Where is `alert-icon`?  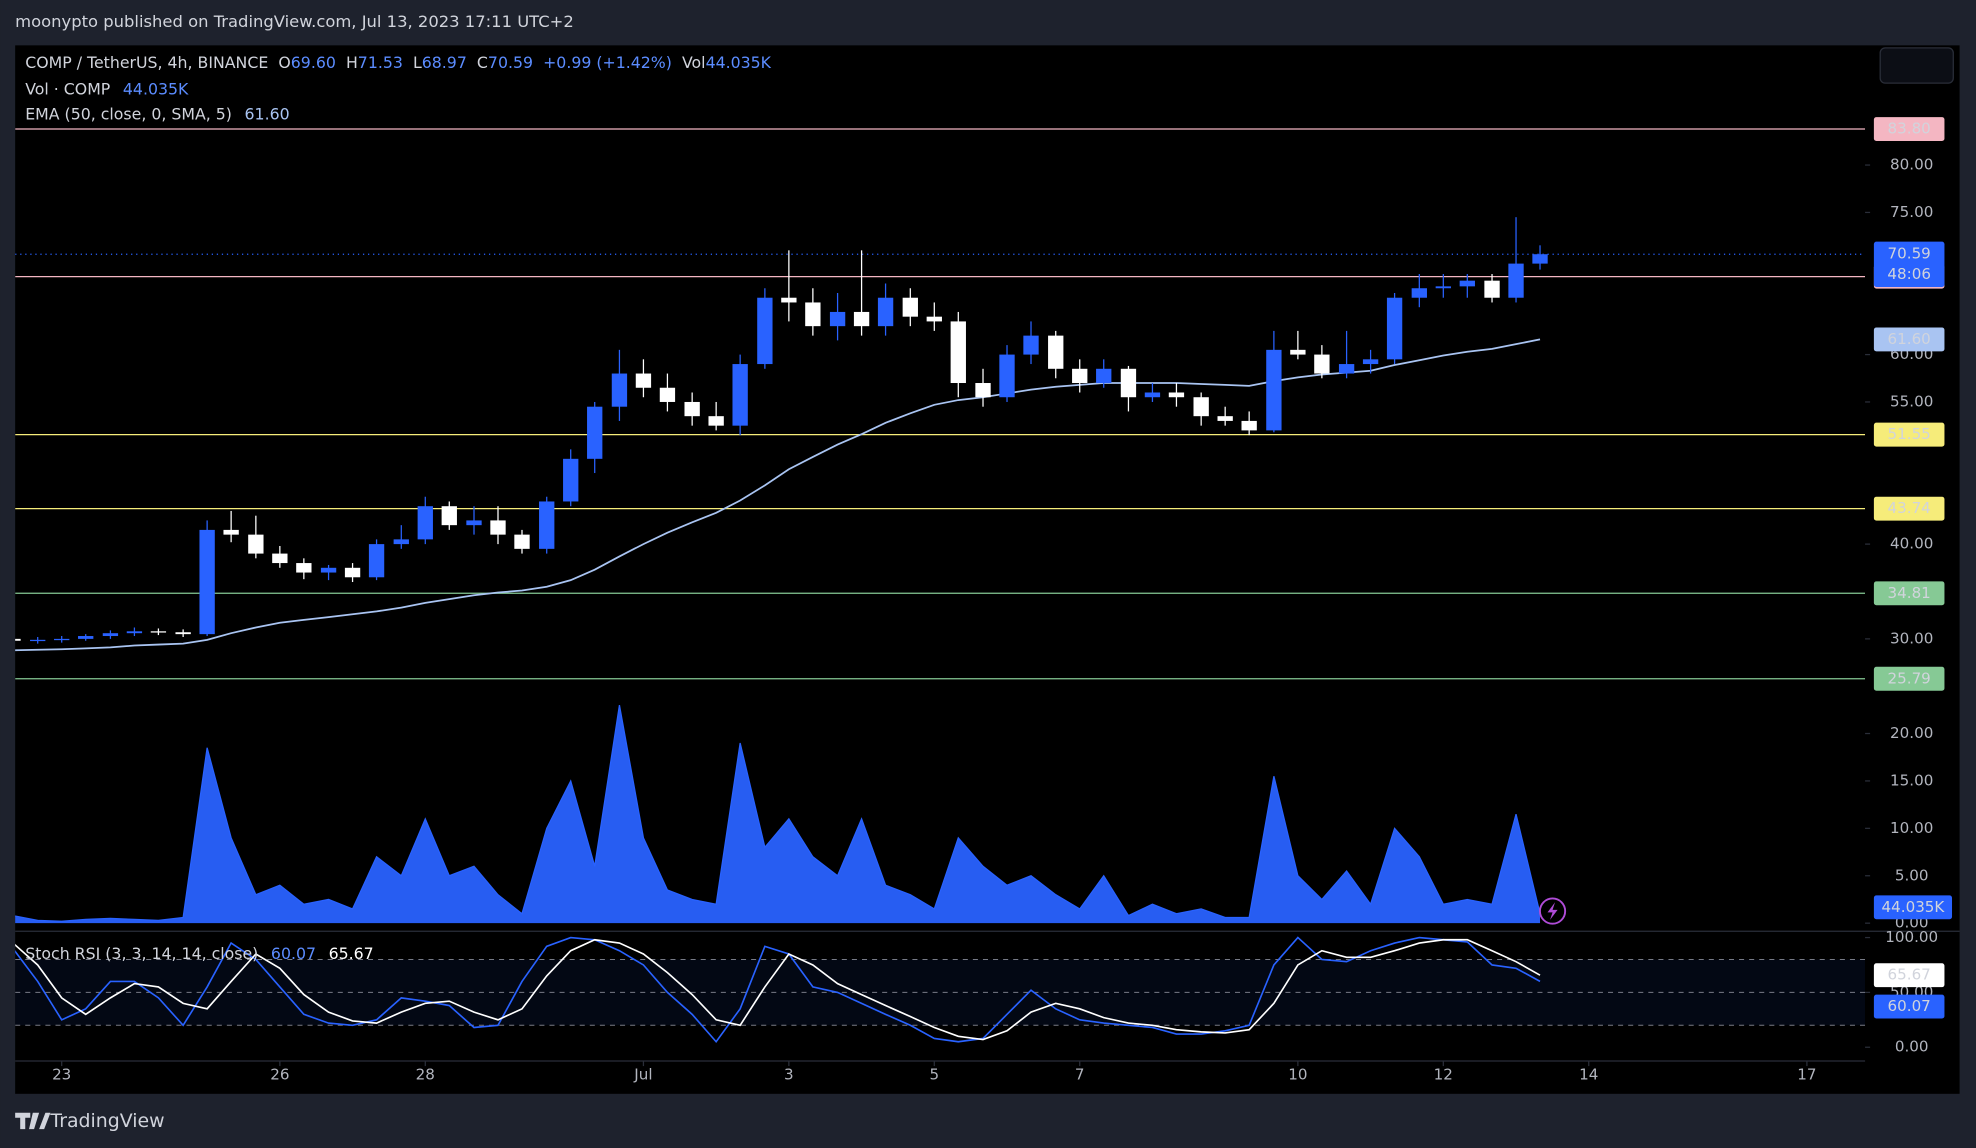
alert-icon is located at coordinates (1553, 911).